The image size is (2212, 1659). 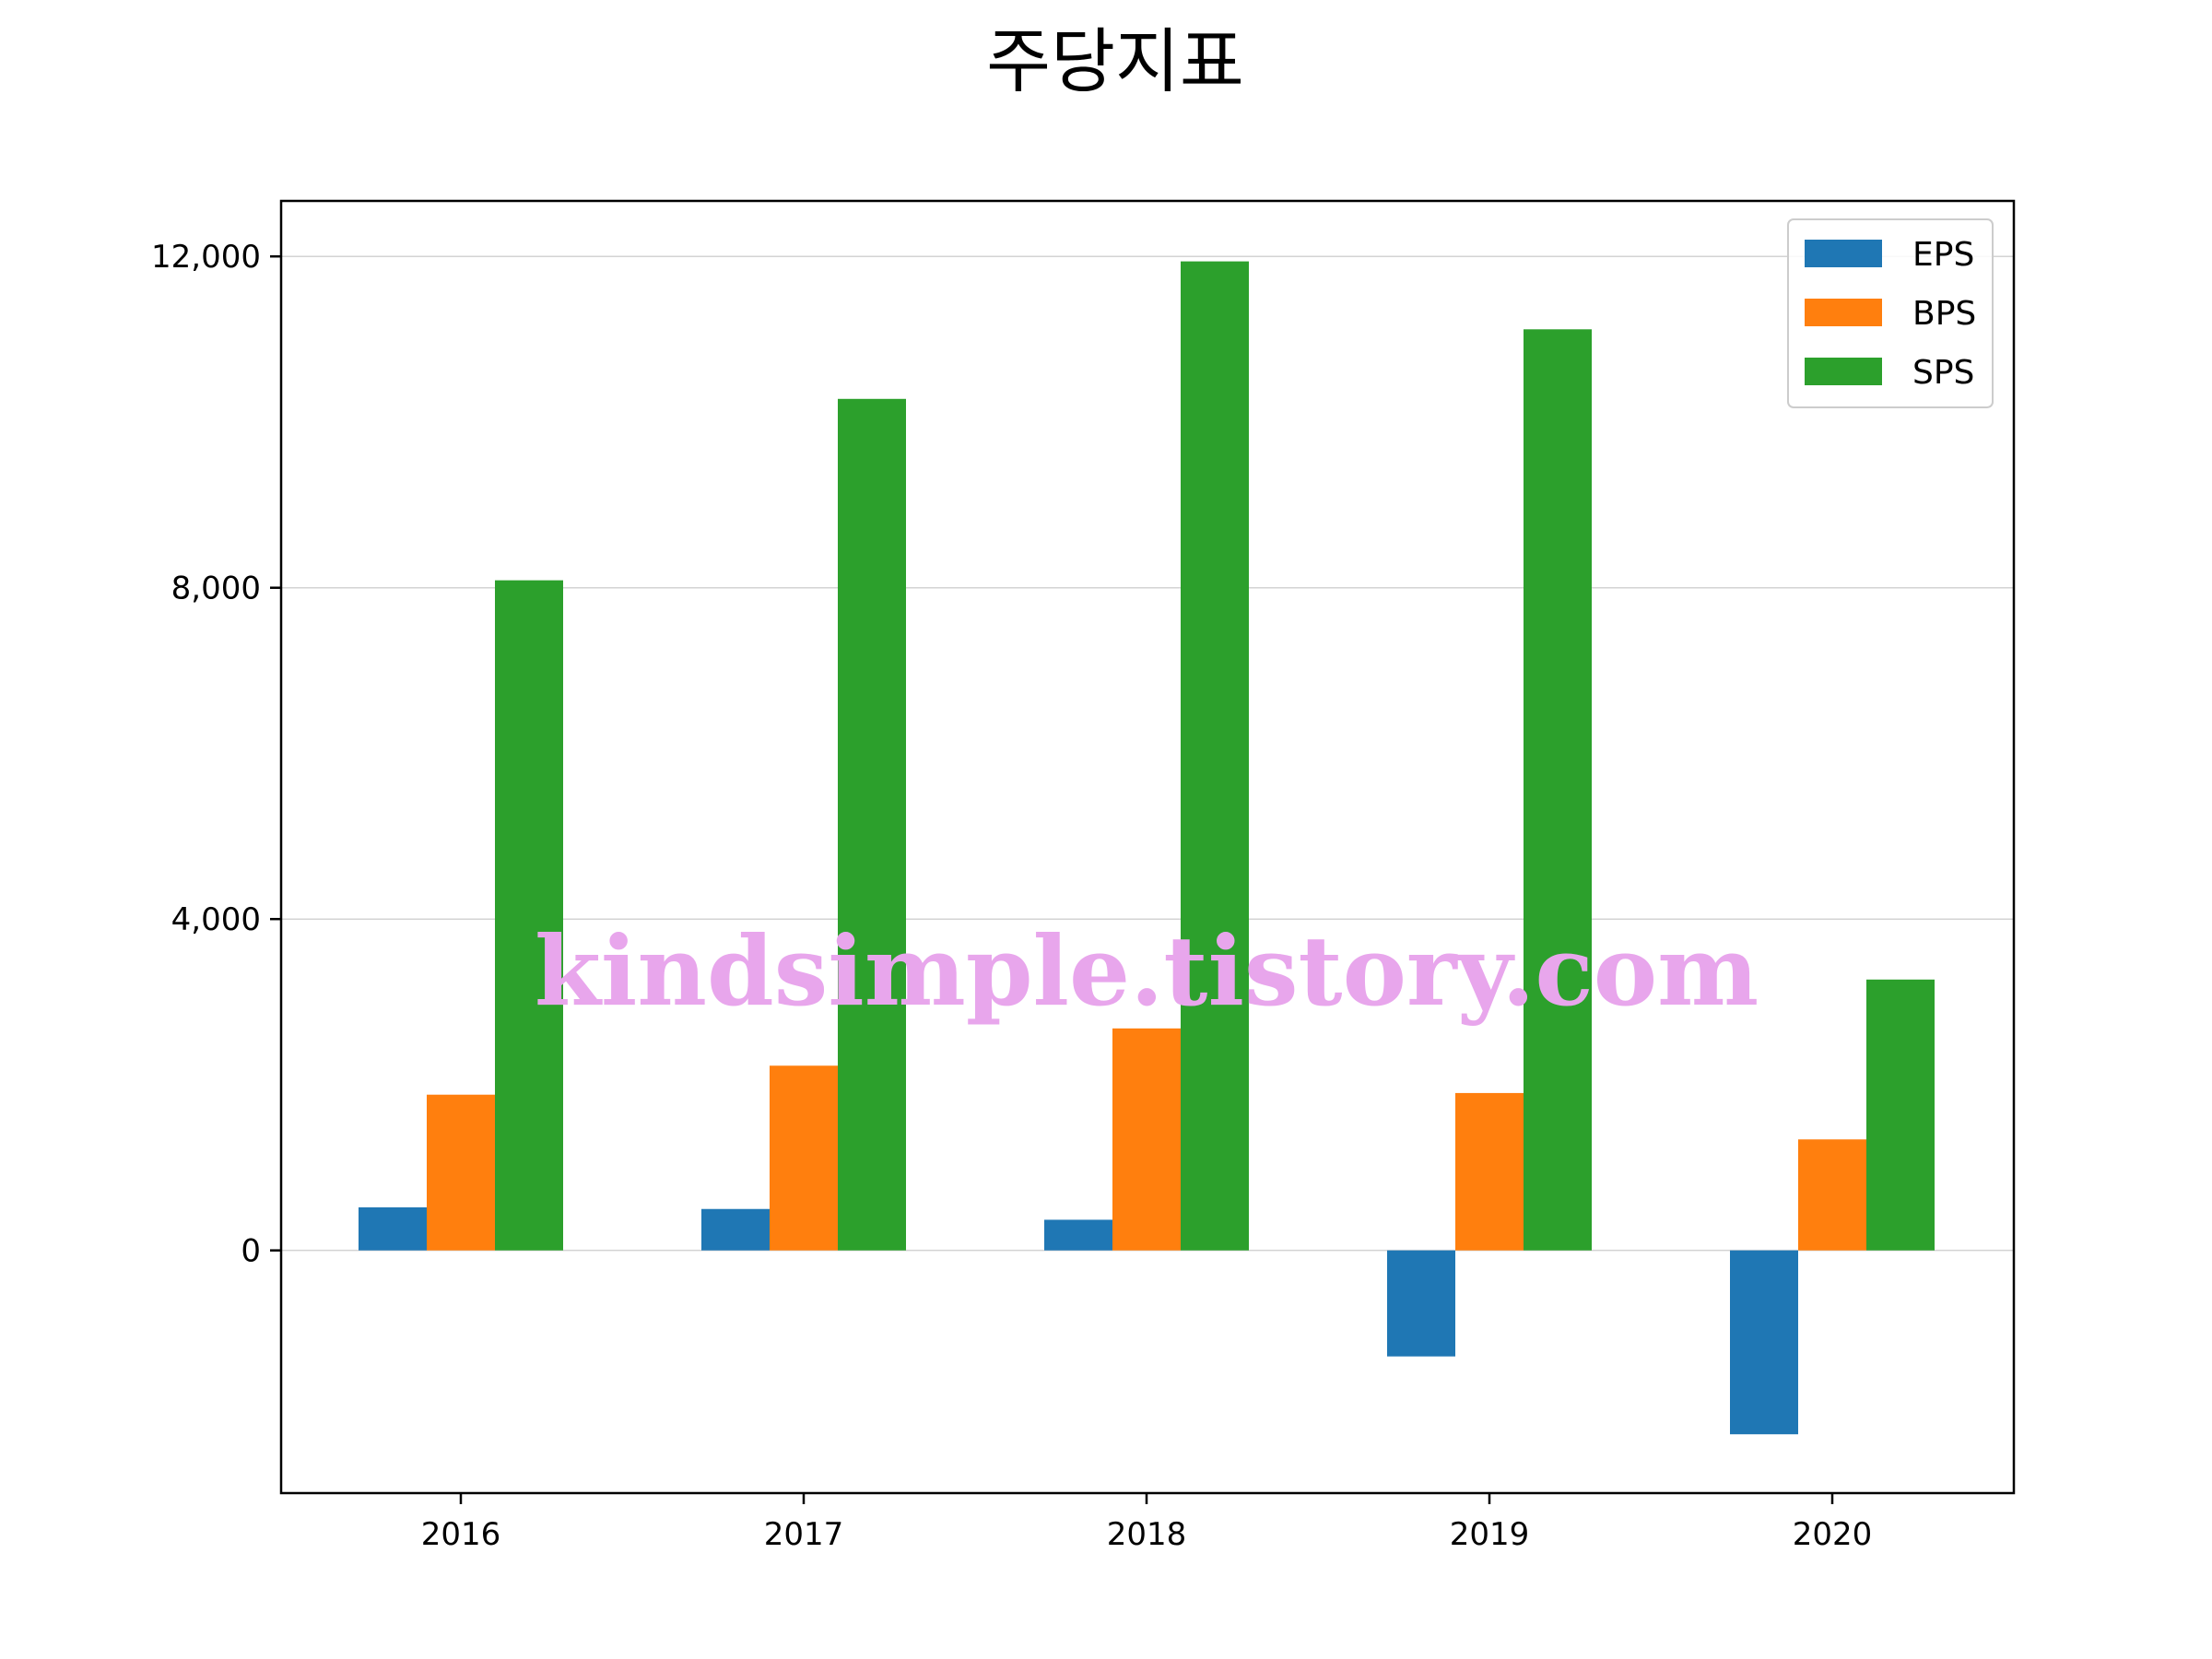 What do you see at coordinates (804, 1534) in the screenshot?
I see `x-tick-label: 2017` at bounding box center [804, 1534].